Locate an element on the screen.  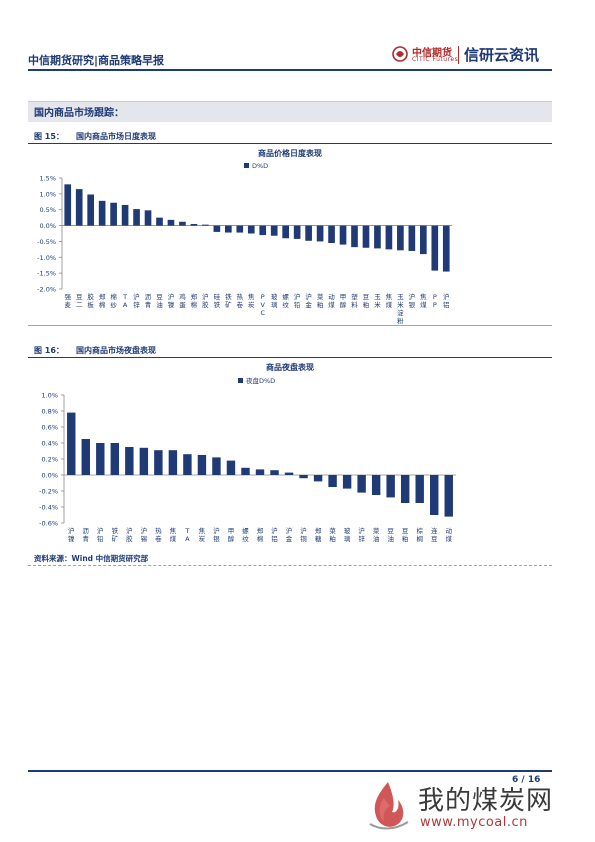
y-tick-label: -2.0% is located at coordinates (46, 290).